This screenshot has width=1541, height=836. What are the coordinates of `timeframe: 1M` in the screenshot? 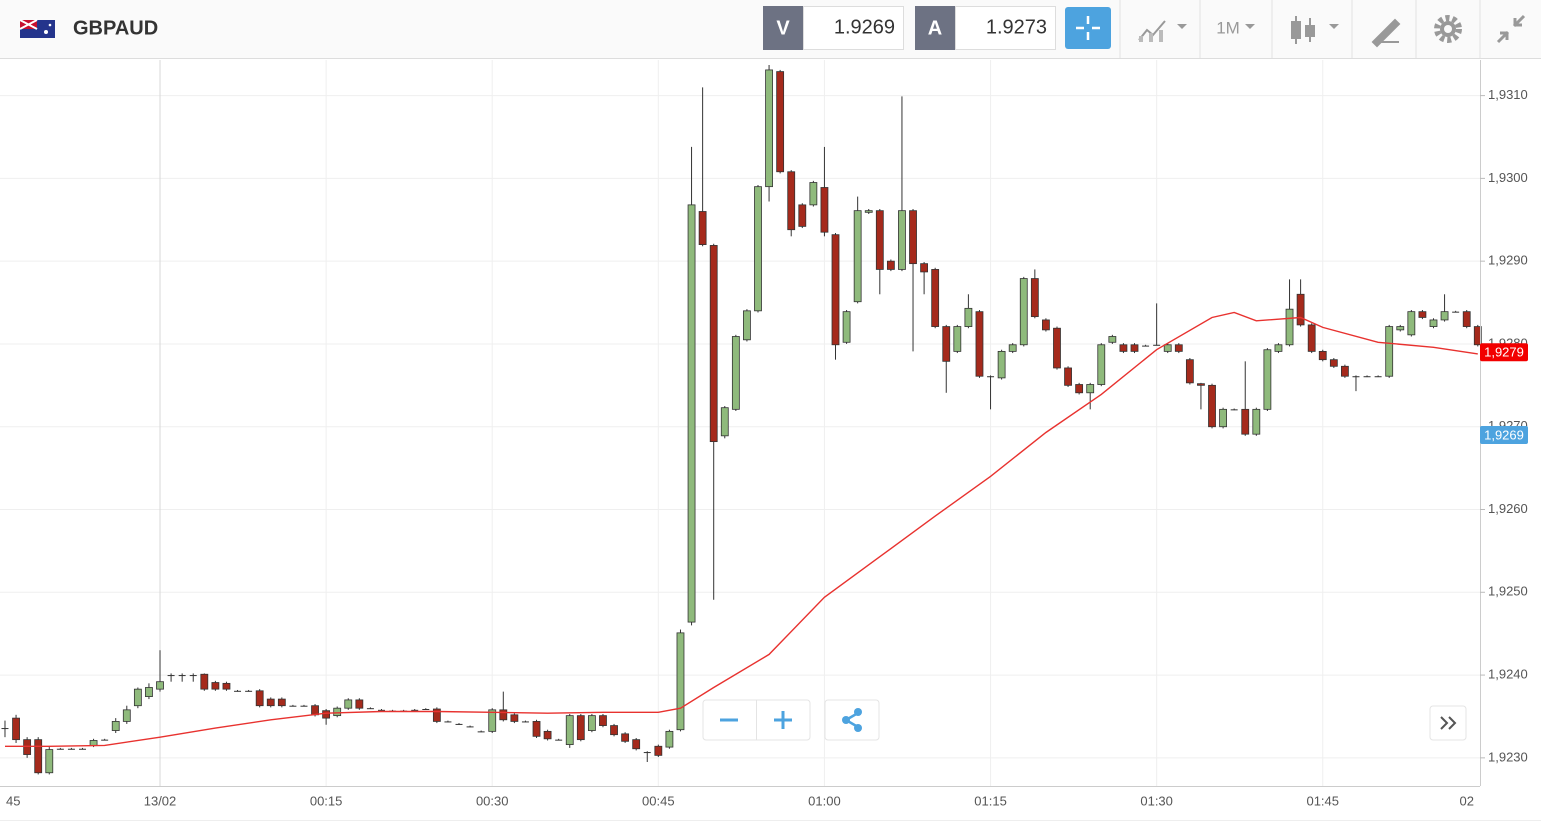 It's located at (1228, 27).